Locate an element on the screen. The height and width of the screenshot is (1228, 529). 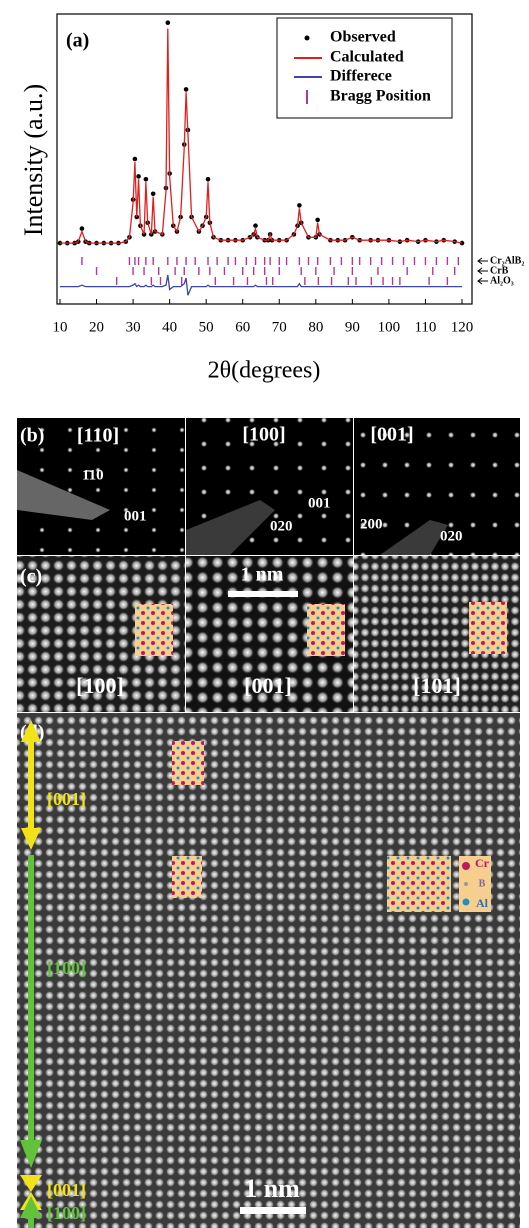
phase-label: Cr₂AlB₂ is located at coordinates (507, 260).